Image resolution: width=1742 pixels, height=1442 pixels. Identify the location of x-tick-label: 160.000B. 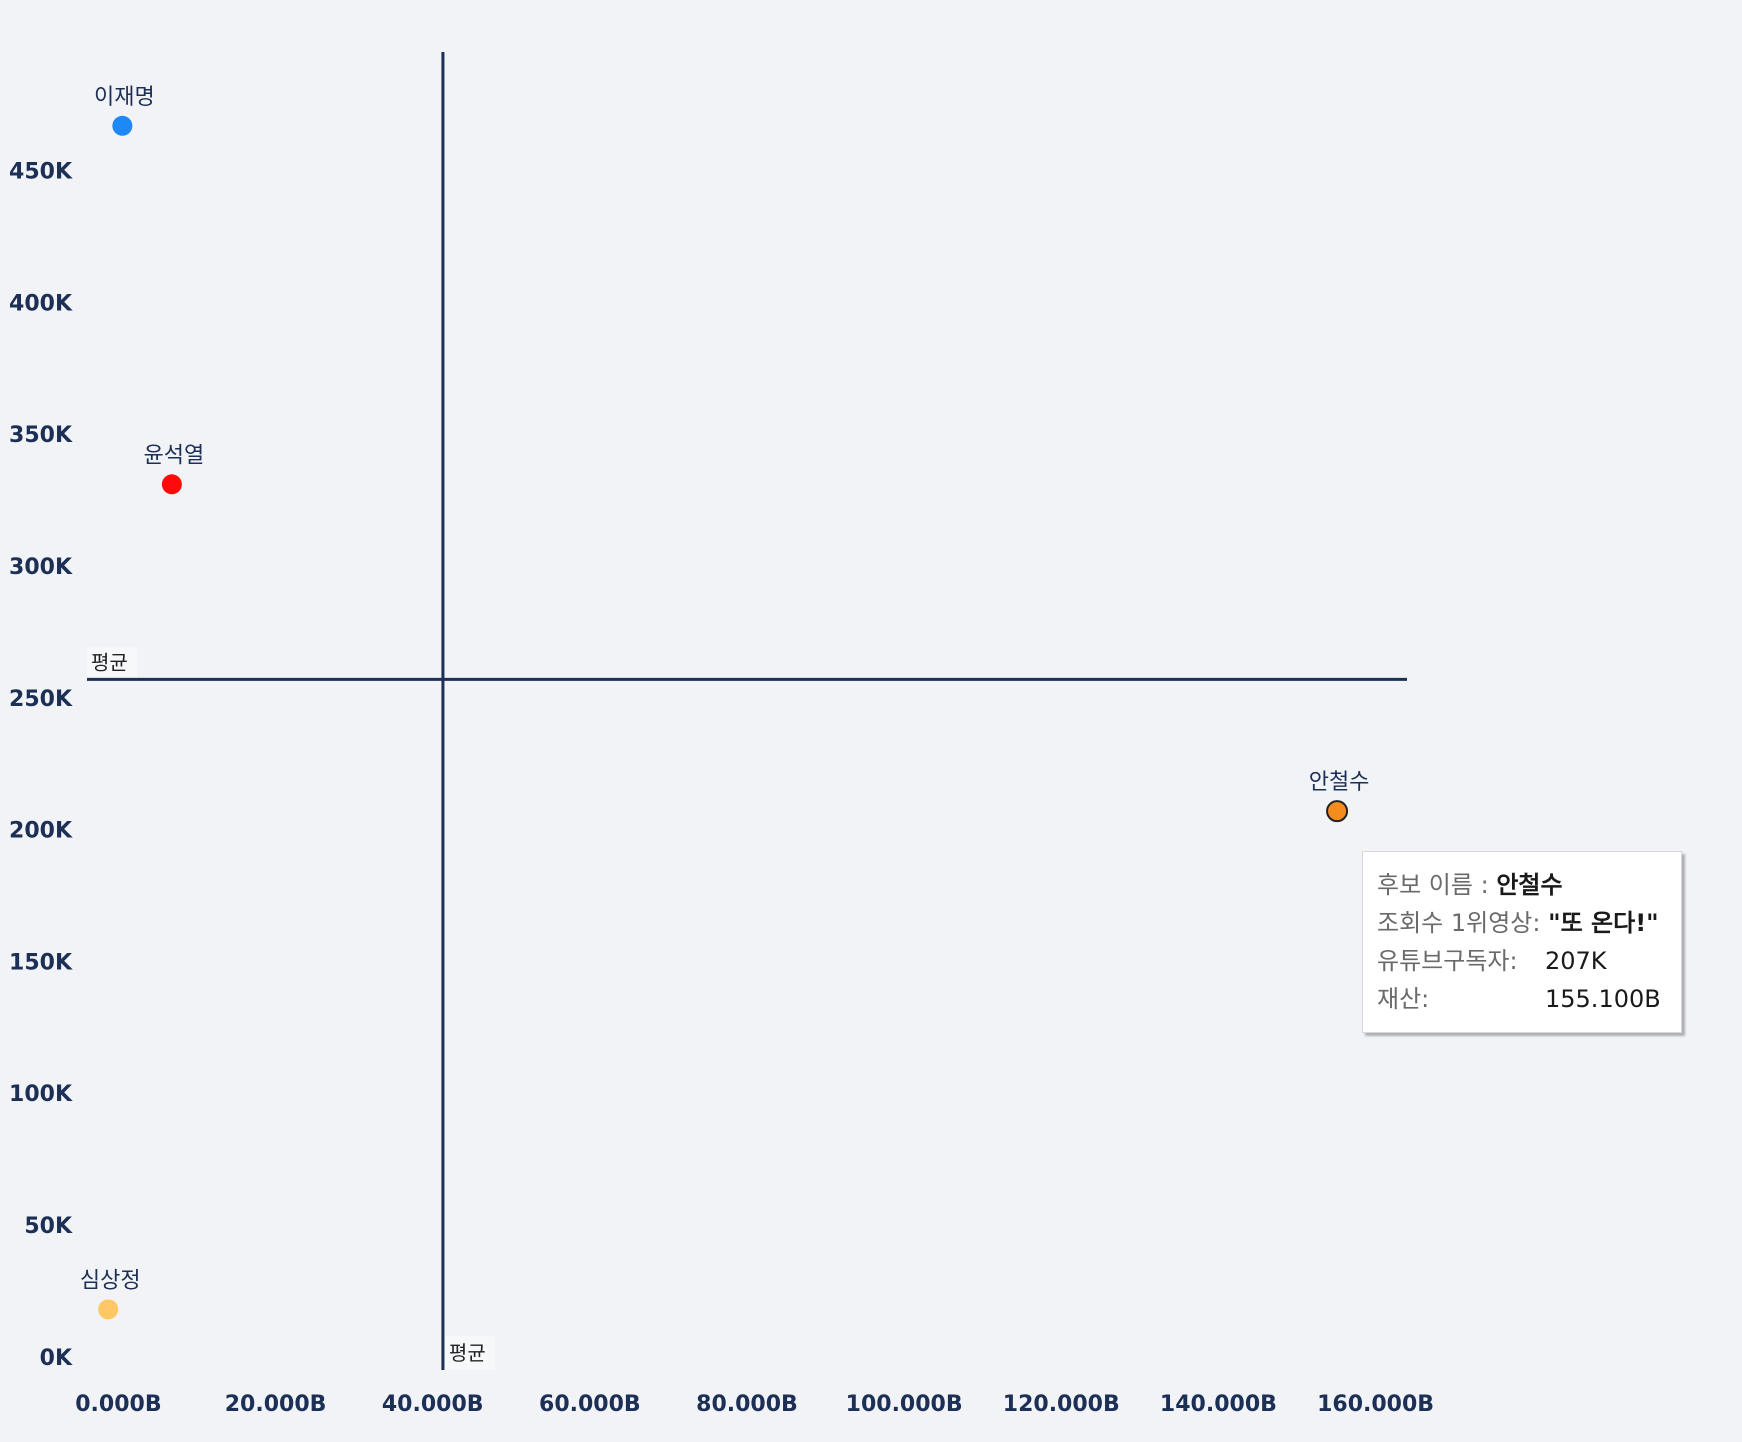
(1375, 1404).